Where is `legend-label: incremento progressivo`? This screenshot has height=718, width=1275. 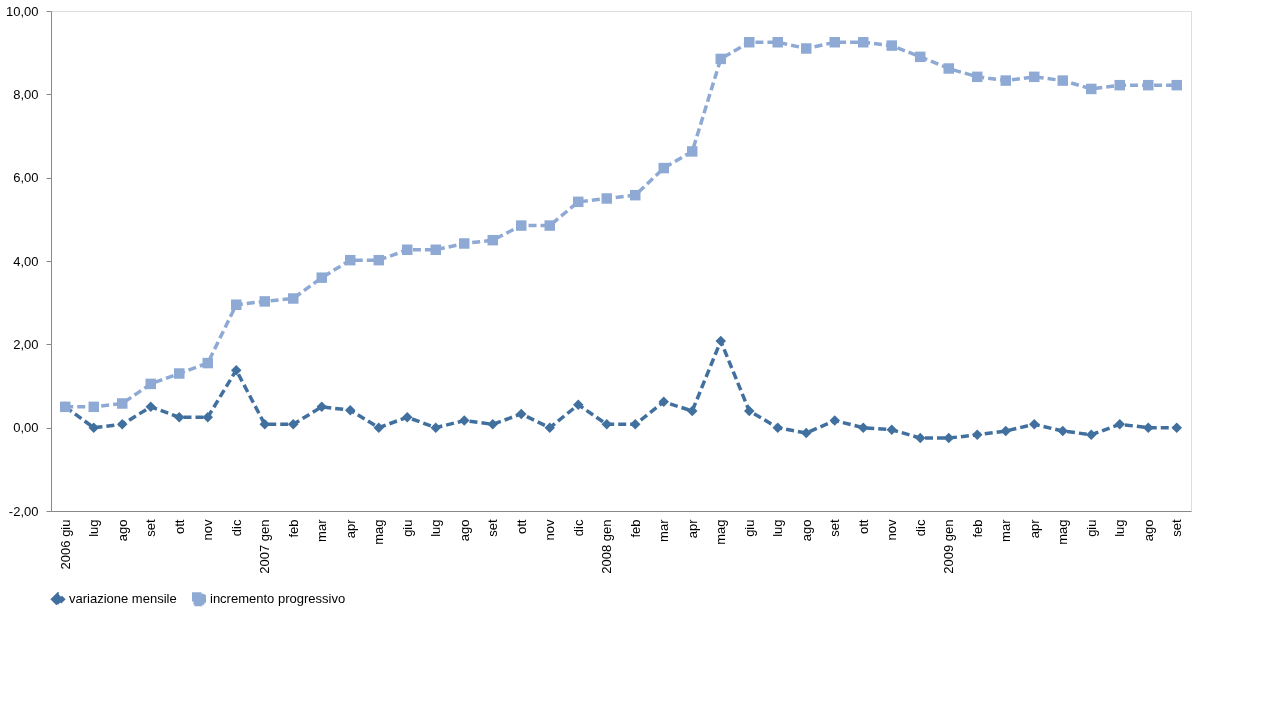 legend-label: incremento progressivo is located at coordinates (278, 599).